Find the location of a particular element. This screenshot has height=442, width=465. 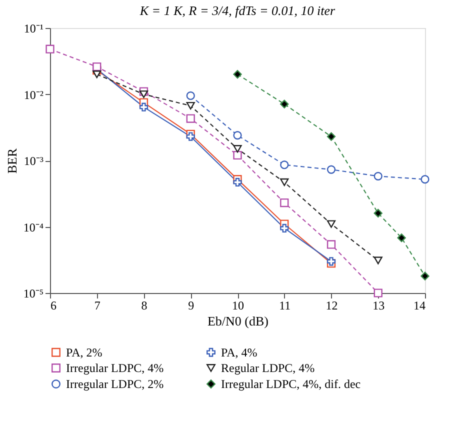

x-tick-label: 11 is located at coordinates (285, 305).